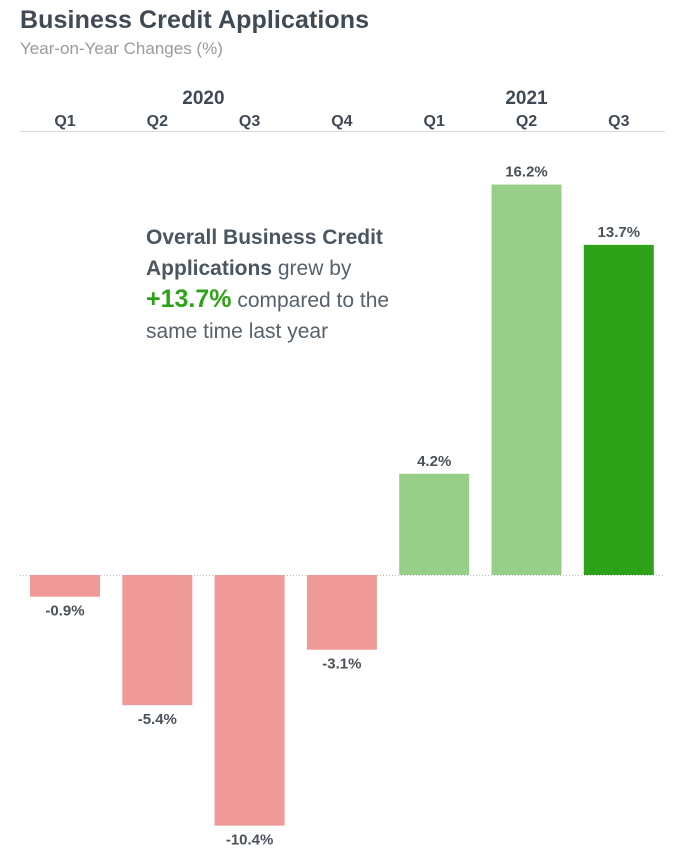 The height and width of the screenshot is (862, 682). Describe the element at coordinates (434, 461) in the screenshot. I see `data-label: 4.2%` at that location.